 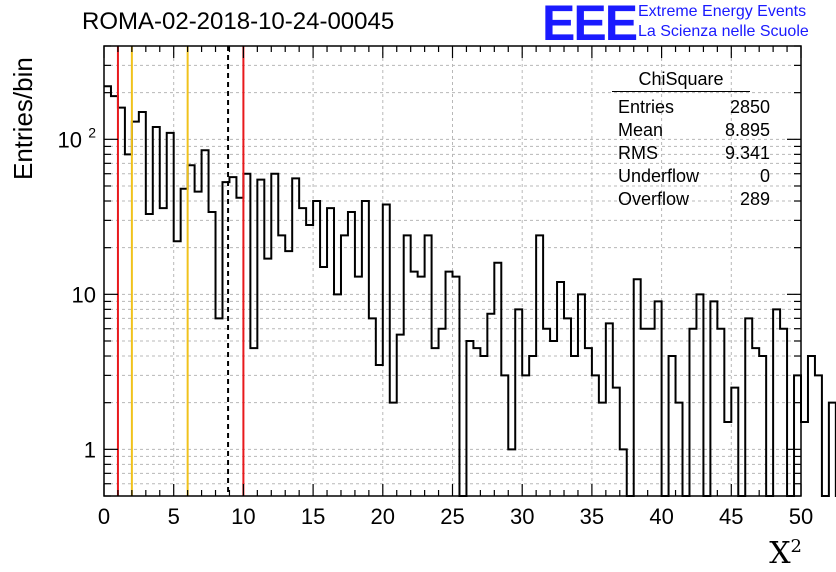 What do you see at coordinates (522, 516) in the screenshot?
I see `x-tick-label: 30` at bounding box center [522, 516].